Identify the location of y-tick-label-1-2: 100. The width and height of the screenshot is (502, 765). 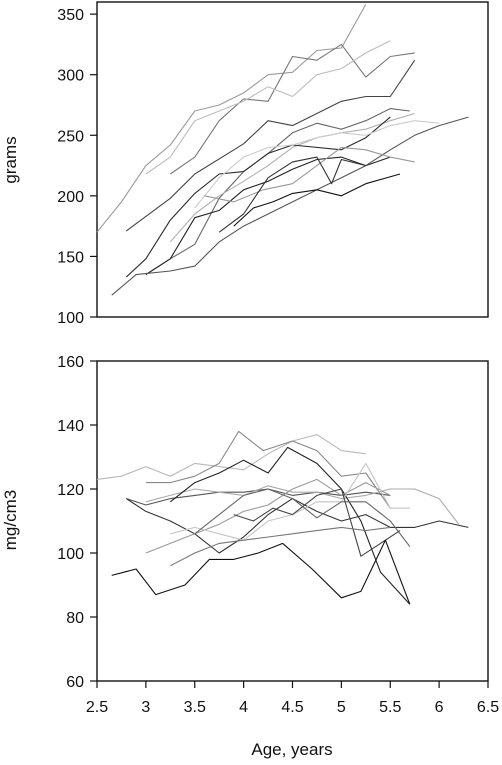
(70, 554).